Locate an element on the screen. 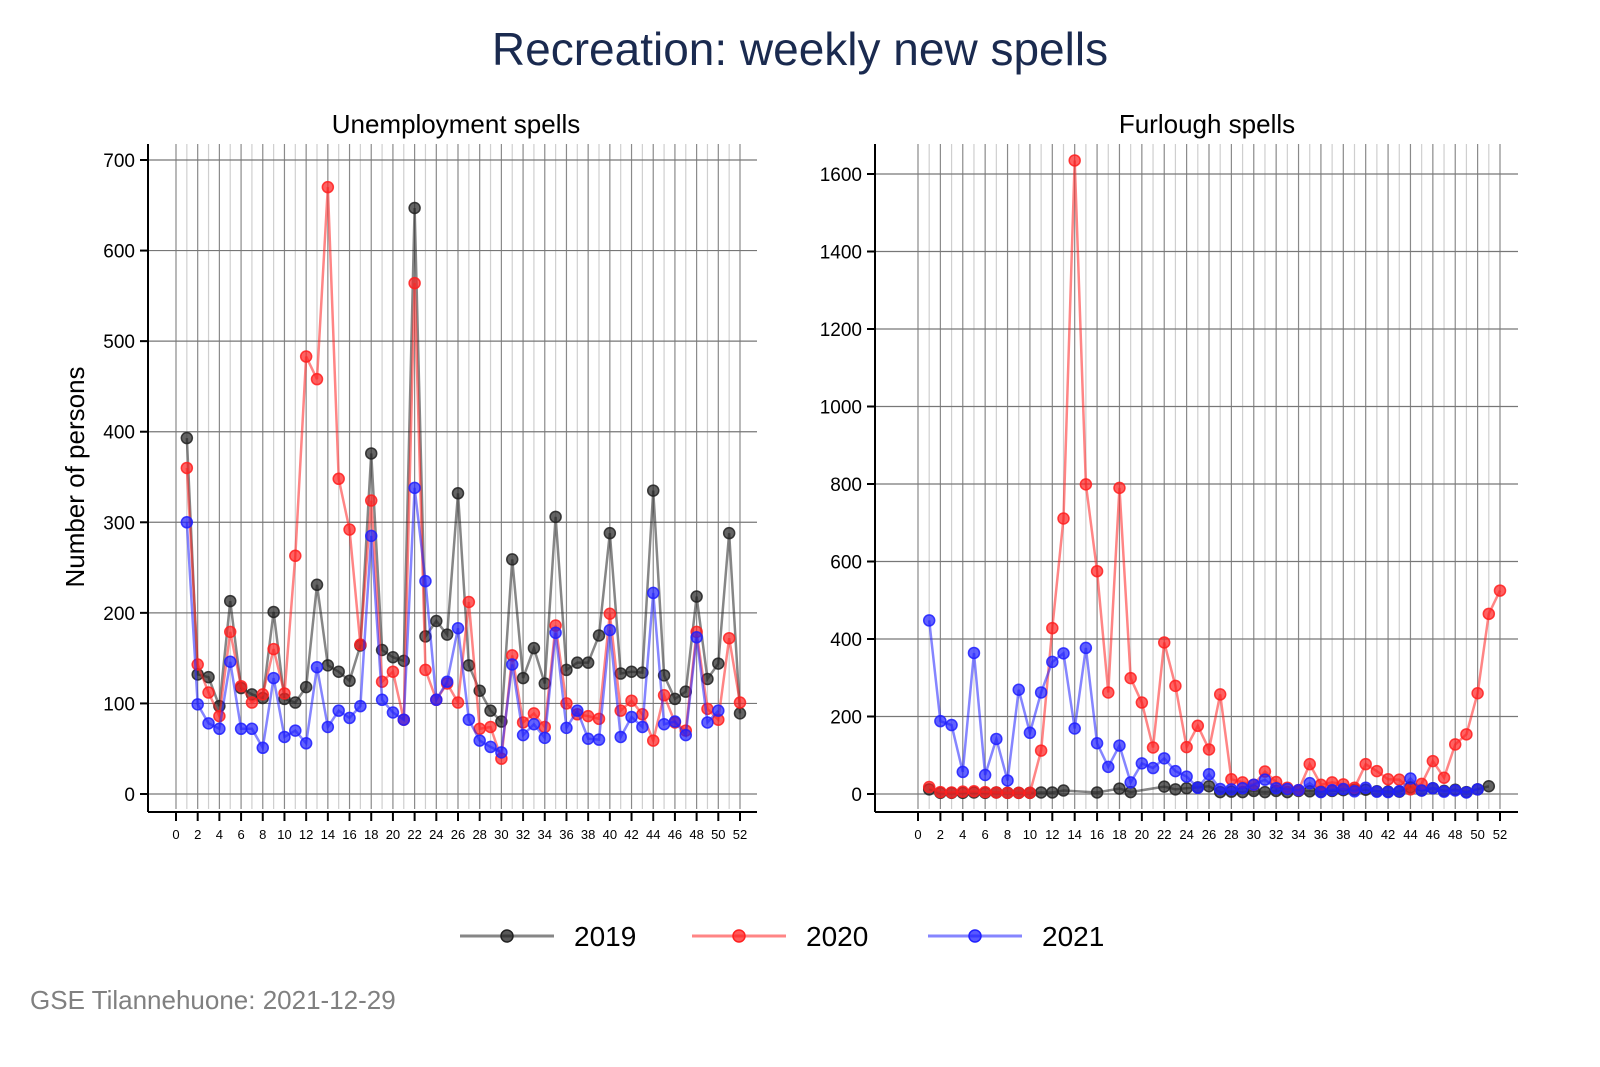  x-tick-label: 50 is located at coordinates (718, 834).